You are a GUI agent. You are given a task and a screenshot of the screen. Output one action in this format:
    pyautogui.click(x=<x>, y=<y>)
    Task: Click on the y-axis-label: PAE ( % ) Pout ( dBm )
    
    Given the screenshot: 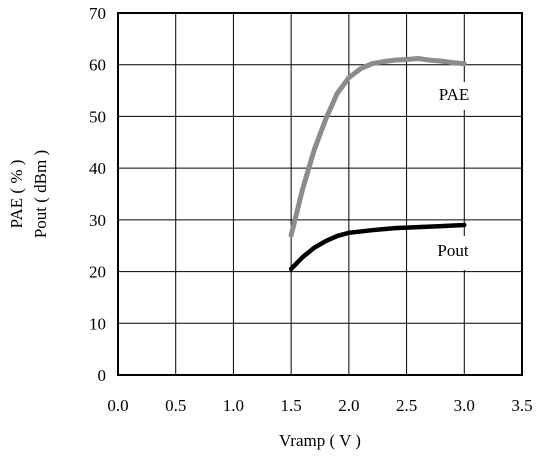 What is the action you would take?
    pyautogui.click(x=28, y=194)
    